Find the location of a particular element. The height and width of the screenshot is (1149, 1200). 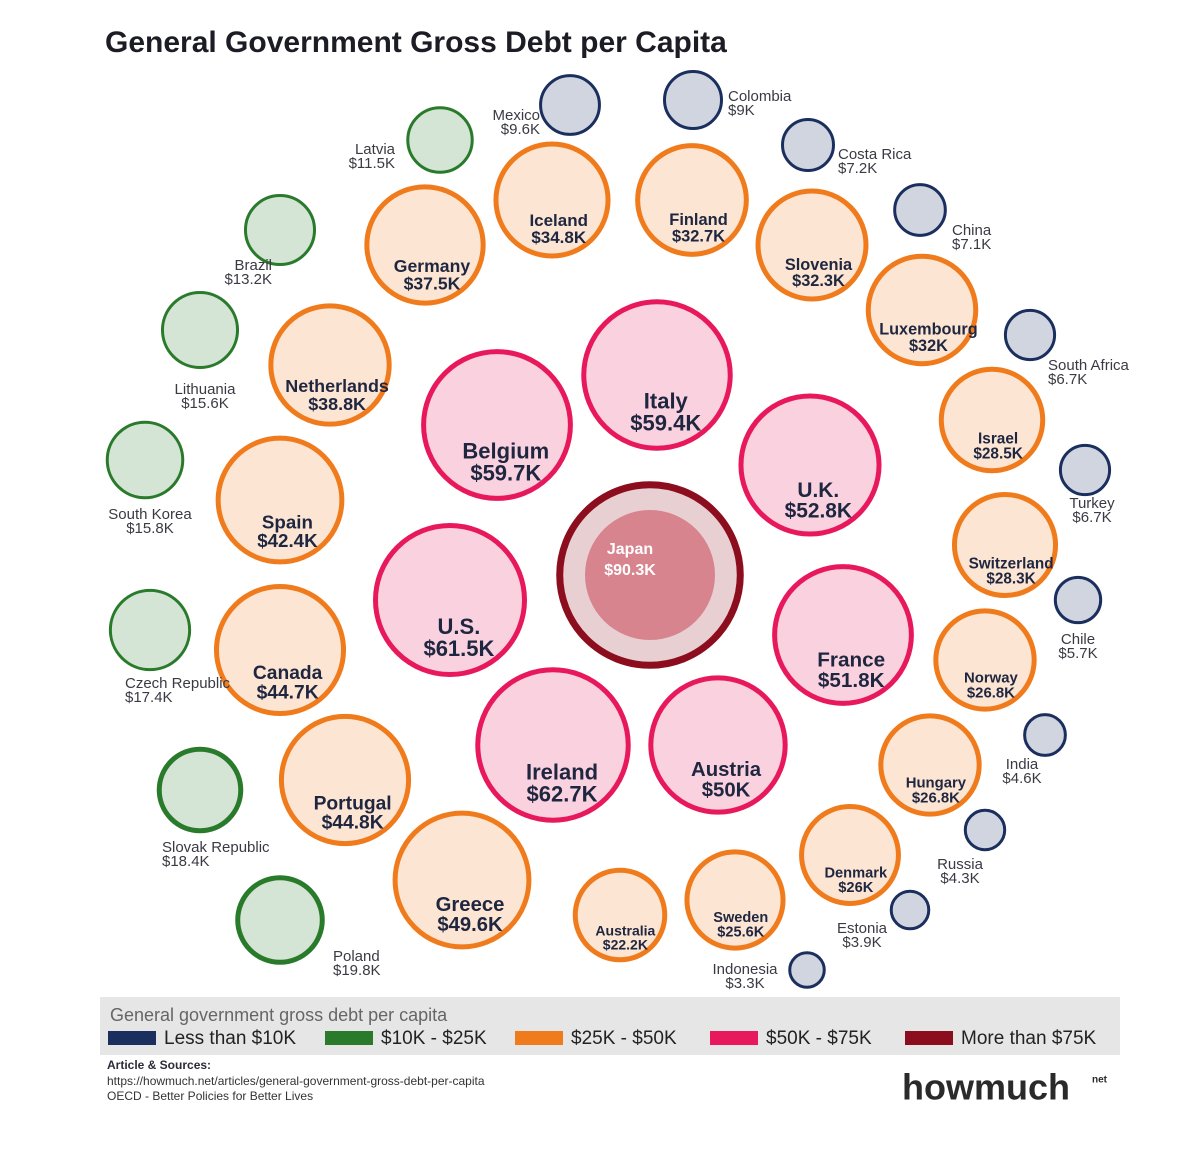

value-label: $90.3K is located at coordinates (630, 570).